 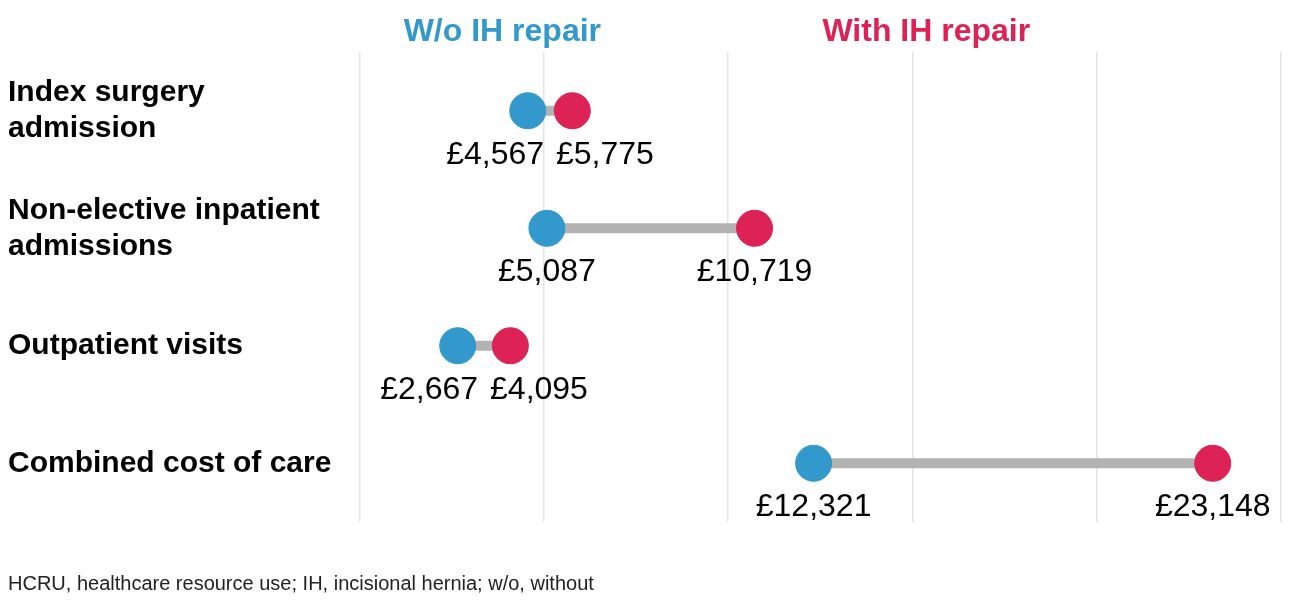 What do you see at coordinates (301, 583) in the screenshot?
I see `text: HCRU, healthcare resource use; IH, incisional hernia; w/o, without` at bounding box center [301, 583].